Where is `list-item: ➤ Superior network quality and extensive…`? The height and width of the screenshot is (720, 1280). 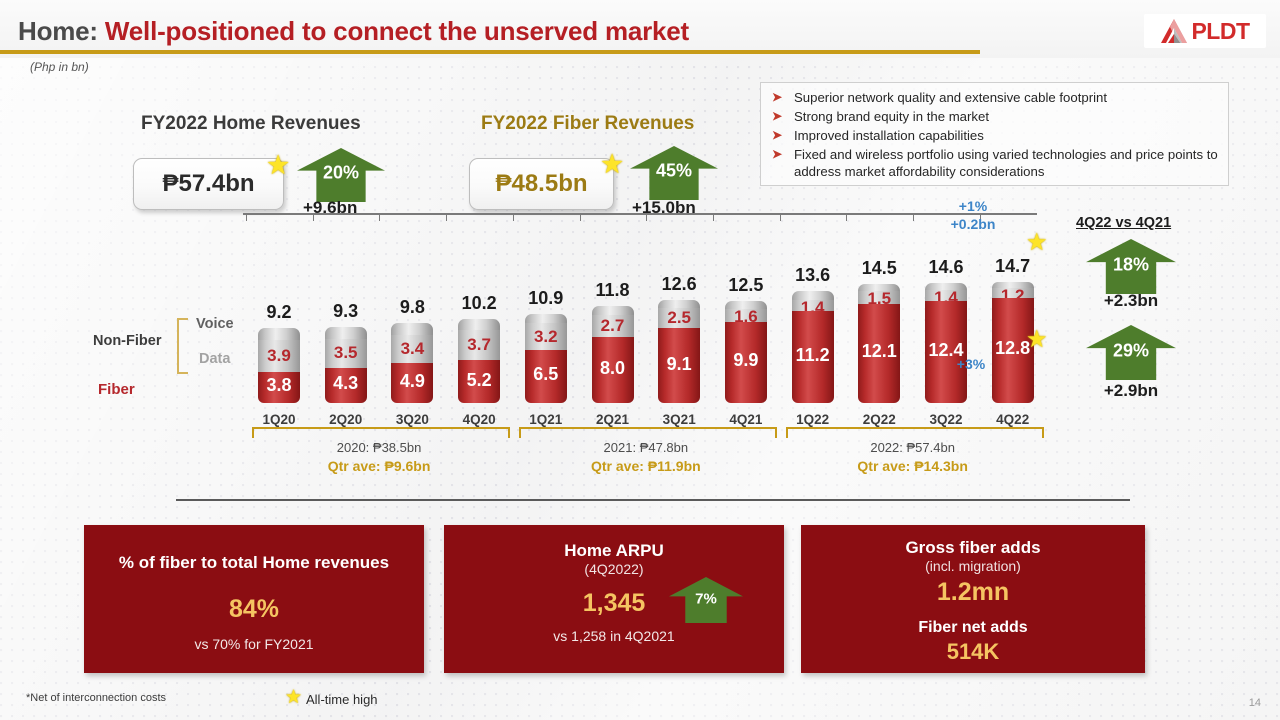 list-item: ➤ Superior network quality and extensive… is located at coordinates (994, 97).